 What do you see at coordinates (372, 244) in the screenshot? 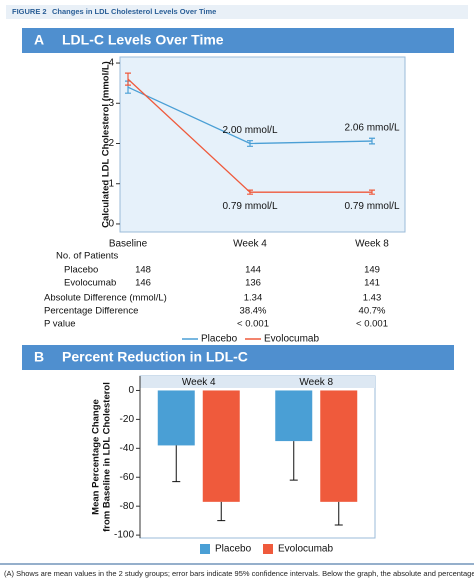
I see `x-tick-label: Week 8` at bounding box center [372, 244].